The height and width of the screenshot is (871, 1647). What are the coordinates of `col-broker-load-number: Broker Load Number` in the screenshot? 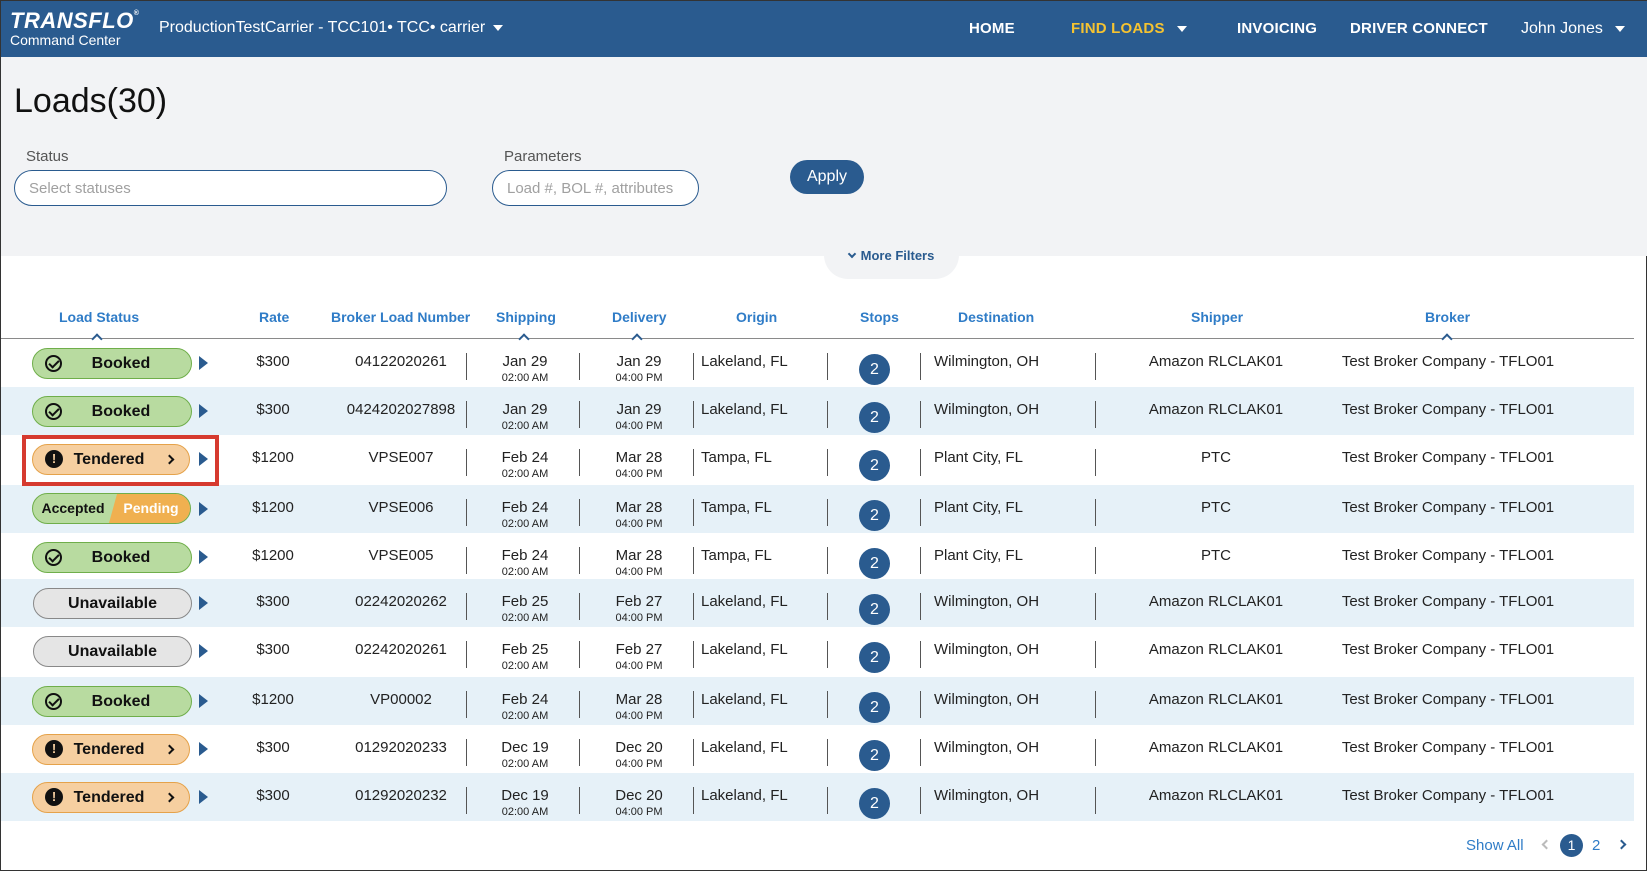 It's located at (401, 317).